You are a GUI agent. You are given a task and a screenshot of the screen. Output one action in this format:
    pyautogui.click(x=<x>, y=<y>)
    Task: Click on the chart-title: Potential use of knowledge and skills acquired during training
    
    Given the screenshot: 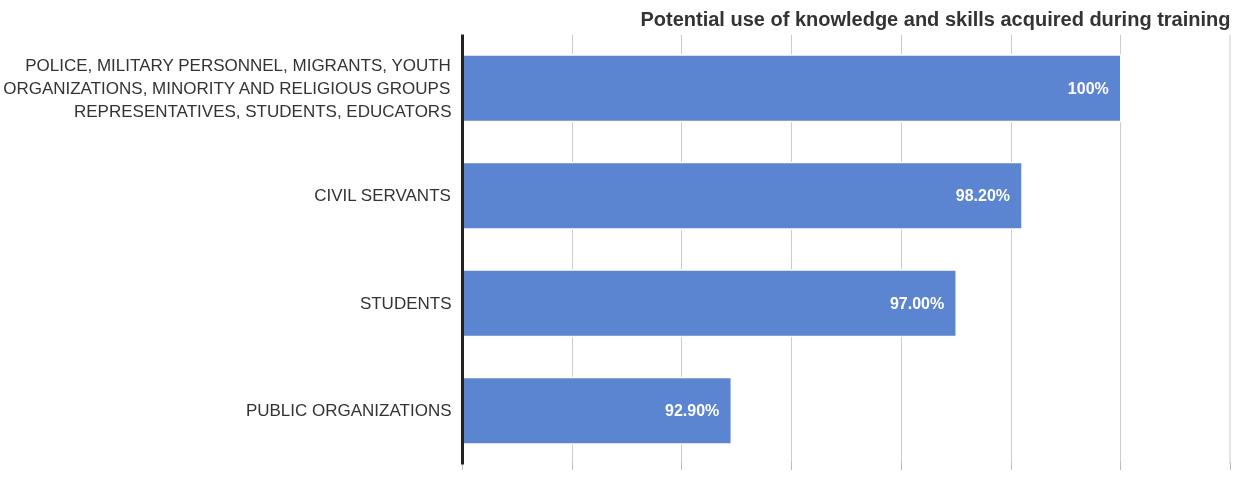 What is the action you would take?
    pyautogui.click(x=935, y=18)
    